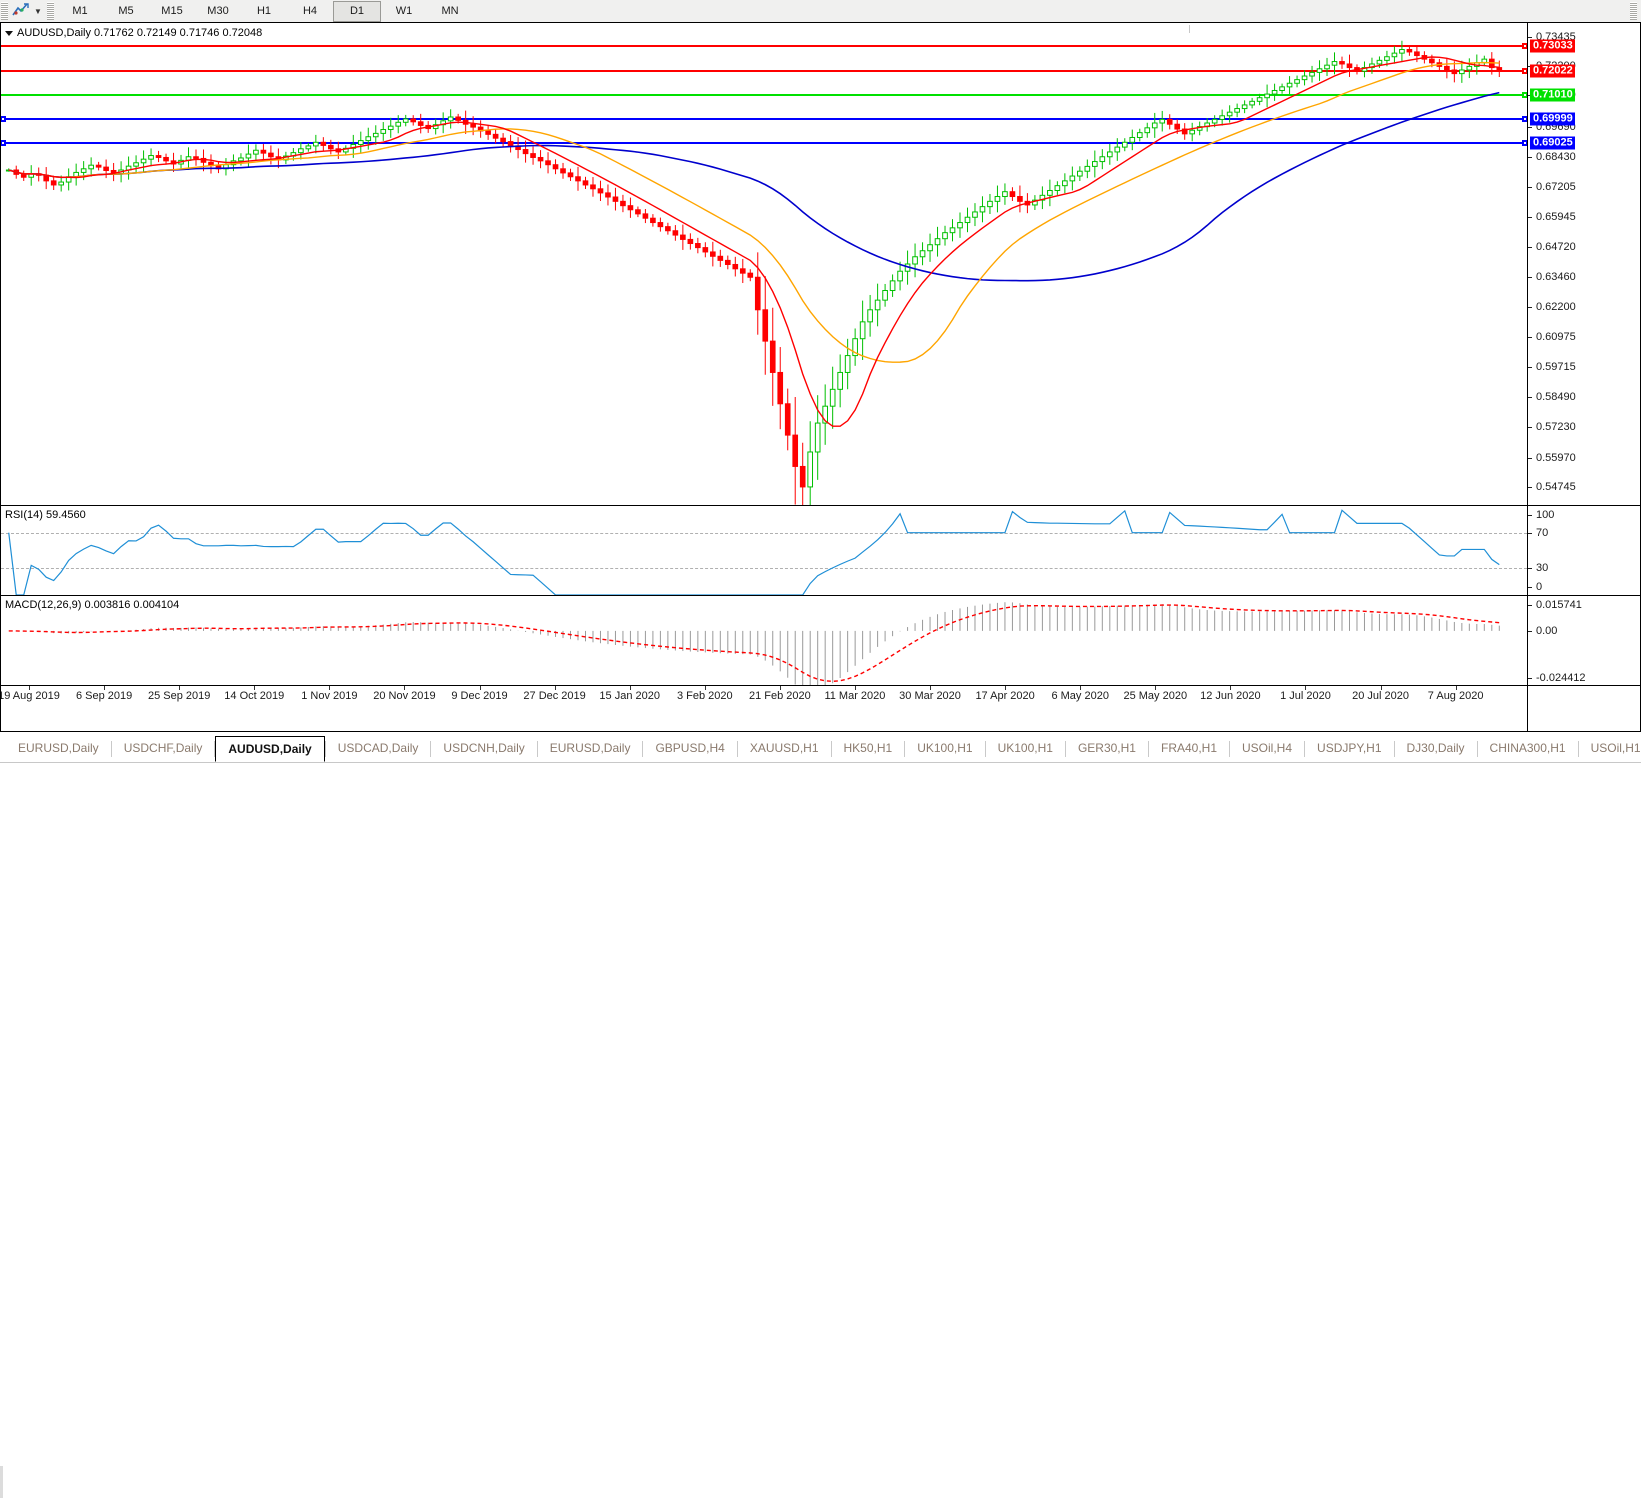 The image size is (1641, 1498). I want to click on chart-tab-gbpusd-h4: GBPUSD,H4, so click(690, 748).